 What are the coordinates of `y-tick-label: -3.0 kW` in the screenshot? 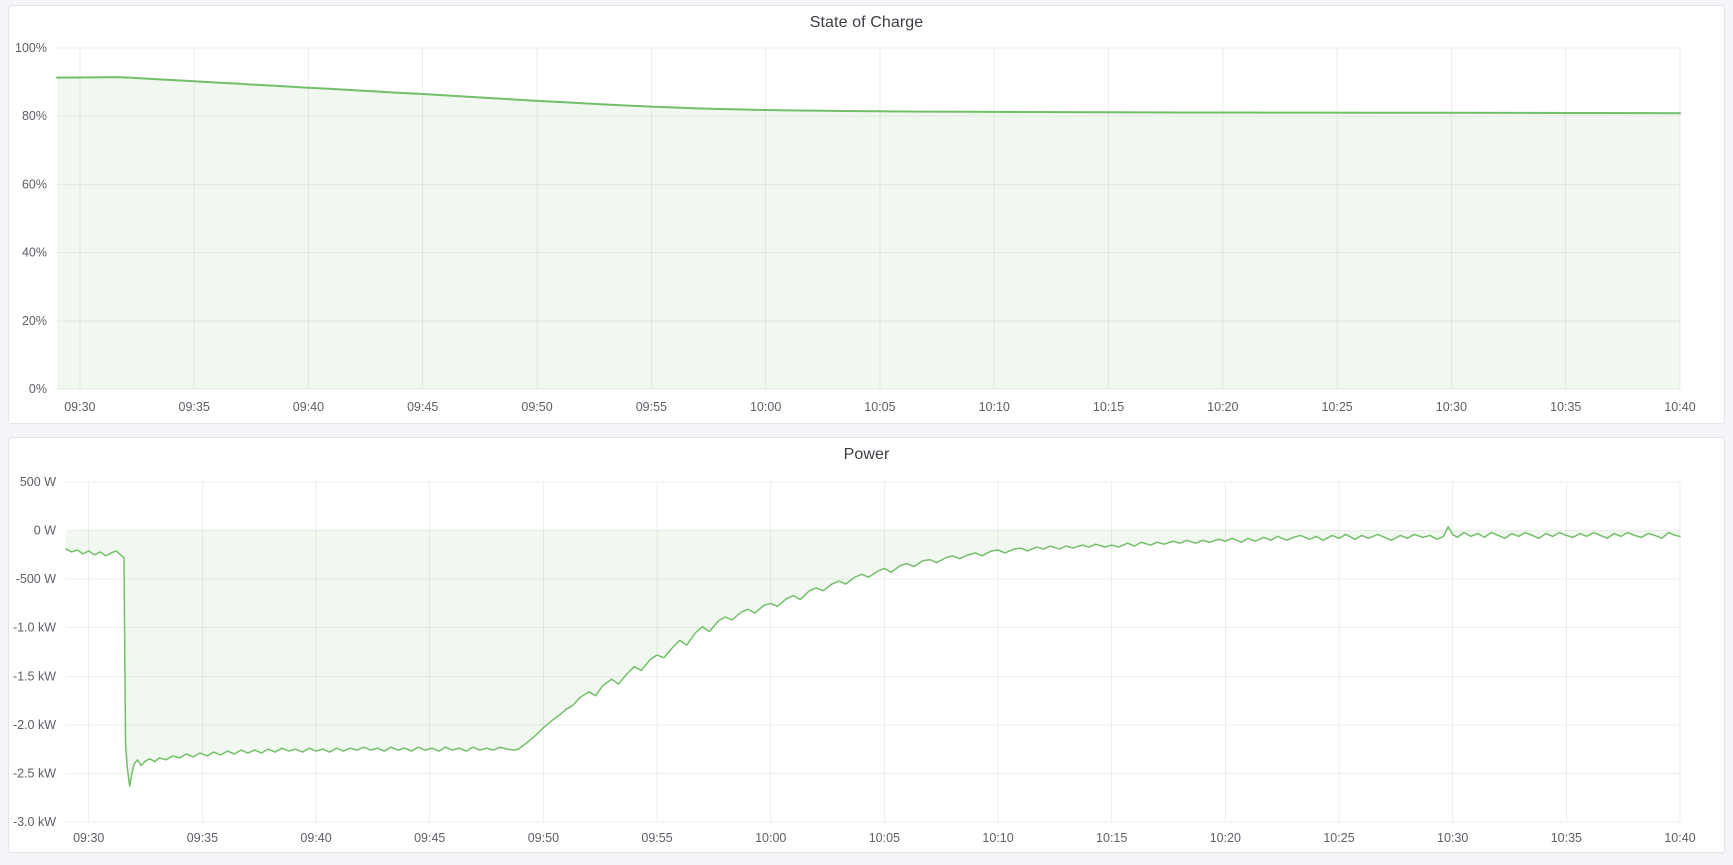 It's located at (34, 822).